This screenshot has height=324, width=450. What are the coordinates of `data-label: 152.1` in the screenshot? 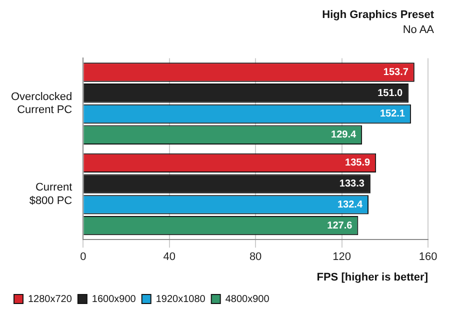 It's located at (393, 114).